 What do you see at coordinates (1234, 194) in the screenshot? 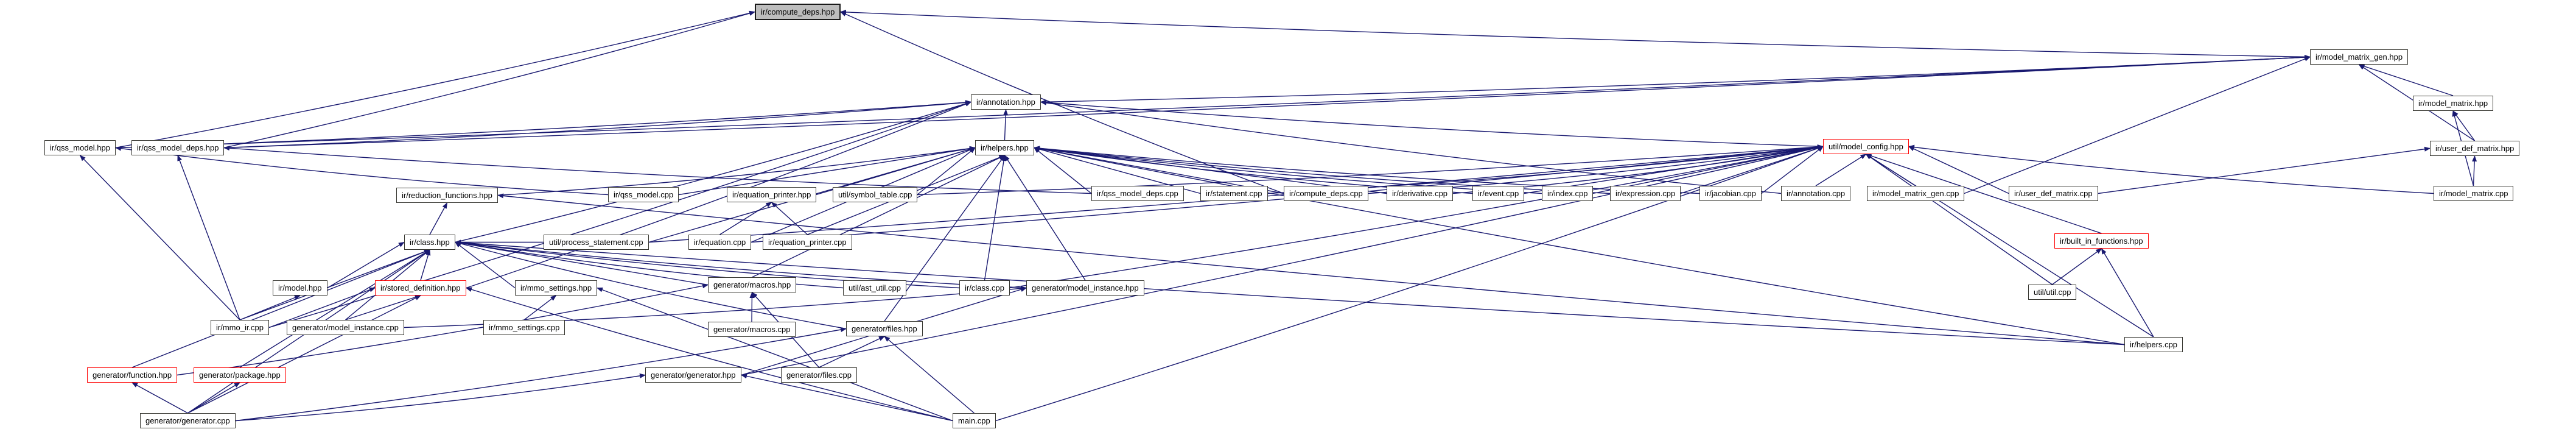
I see `graph-node-statement-cpp: ir/statement.cpp` at bounding box center [1234, 194].